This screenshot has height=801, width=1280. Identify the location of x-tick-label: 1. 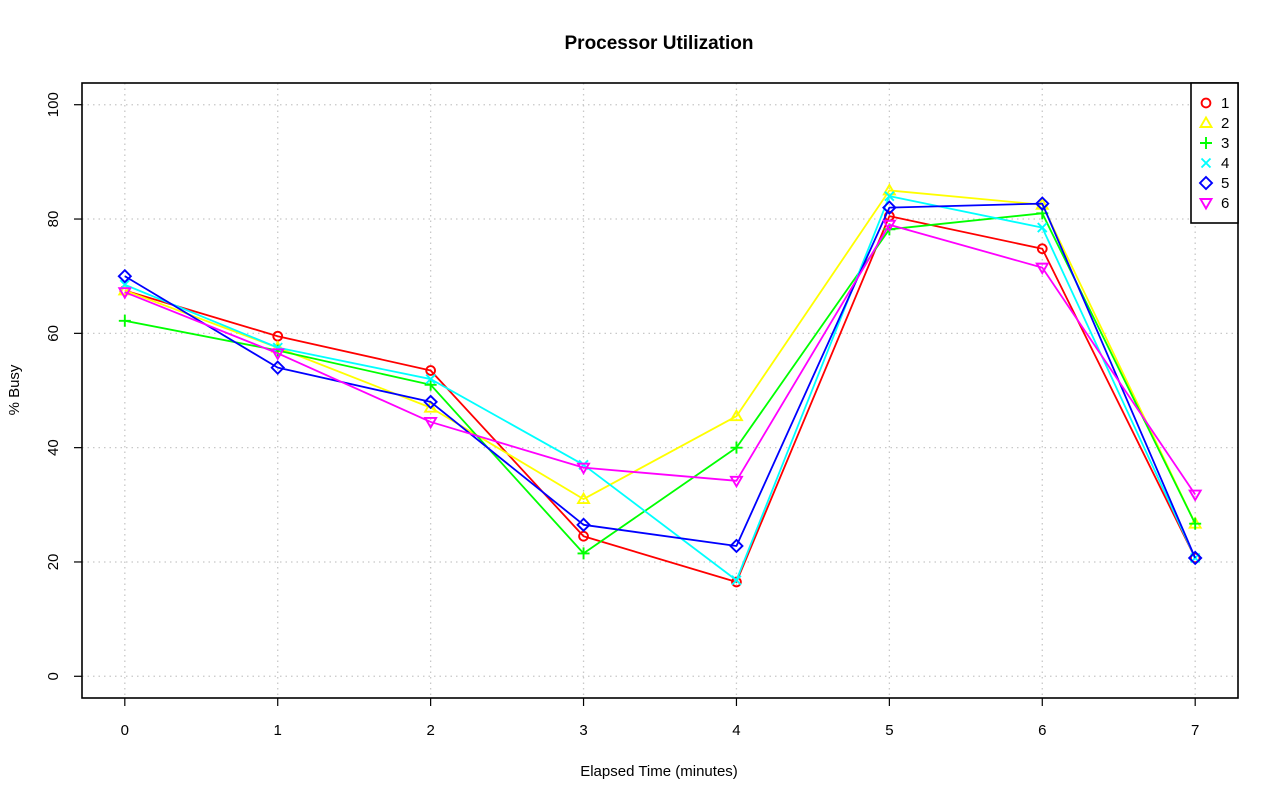
(278, 730).